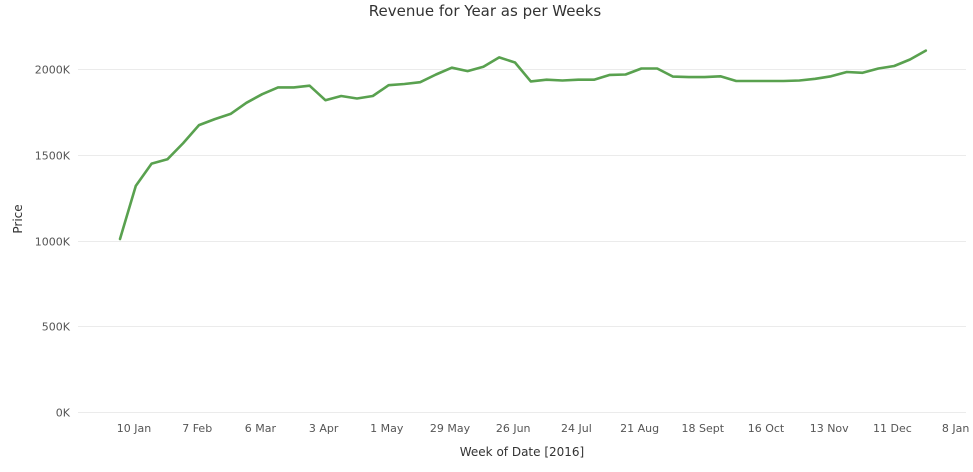 This screenshot has width=973, height=472. I want to click on y-tick-label: 0K, so click(63, 413).